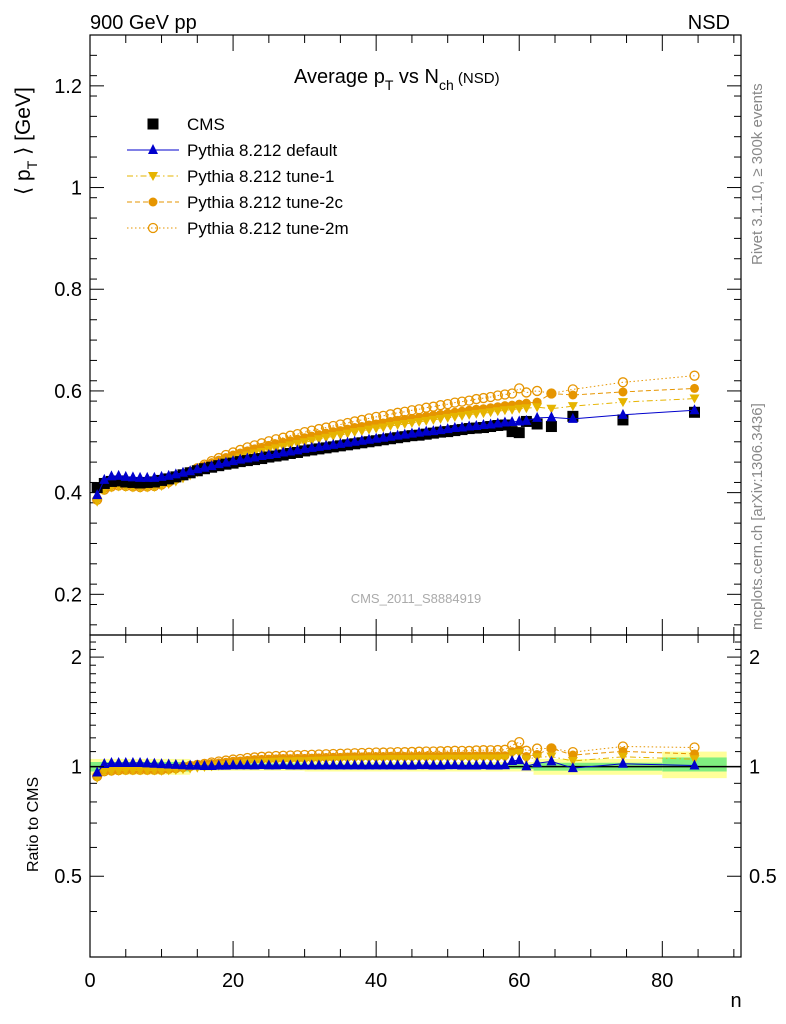 The image size is (786, 1024). Describe the element at coordinates (416, 598) in the screenshot. I see `analysis-id-label: CMS_2011_S8884919` at that location.